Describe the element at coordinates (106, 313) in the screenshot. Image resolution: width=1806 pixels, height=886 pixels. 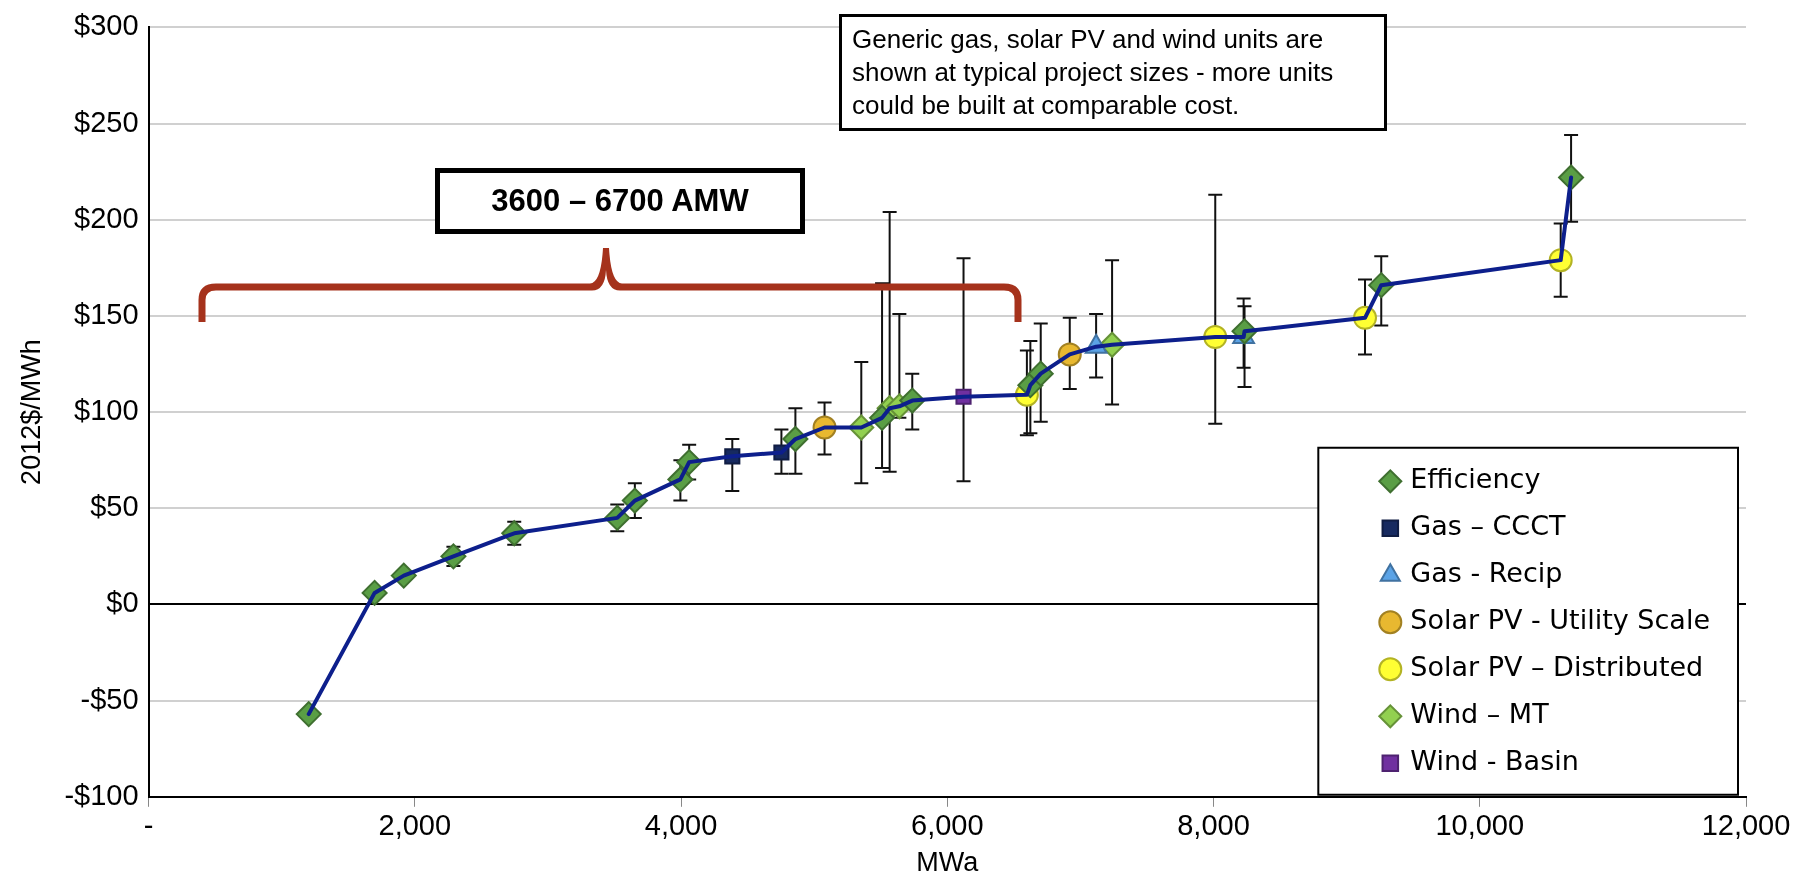
I see `y-tick-label: $150` at that location.